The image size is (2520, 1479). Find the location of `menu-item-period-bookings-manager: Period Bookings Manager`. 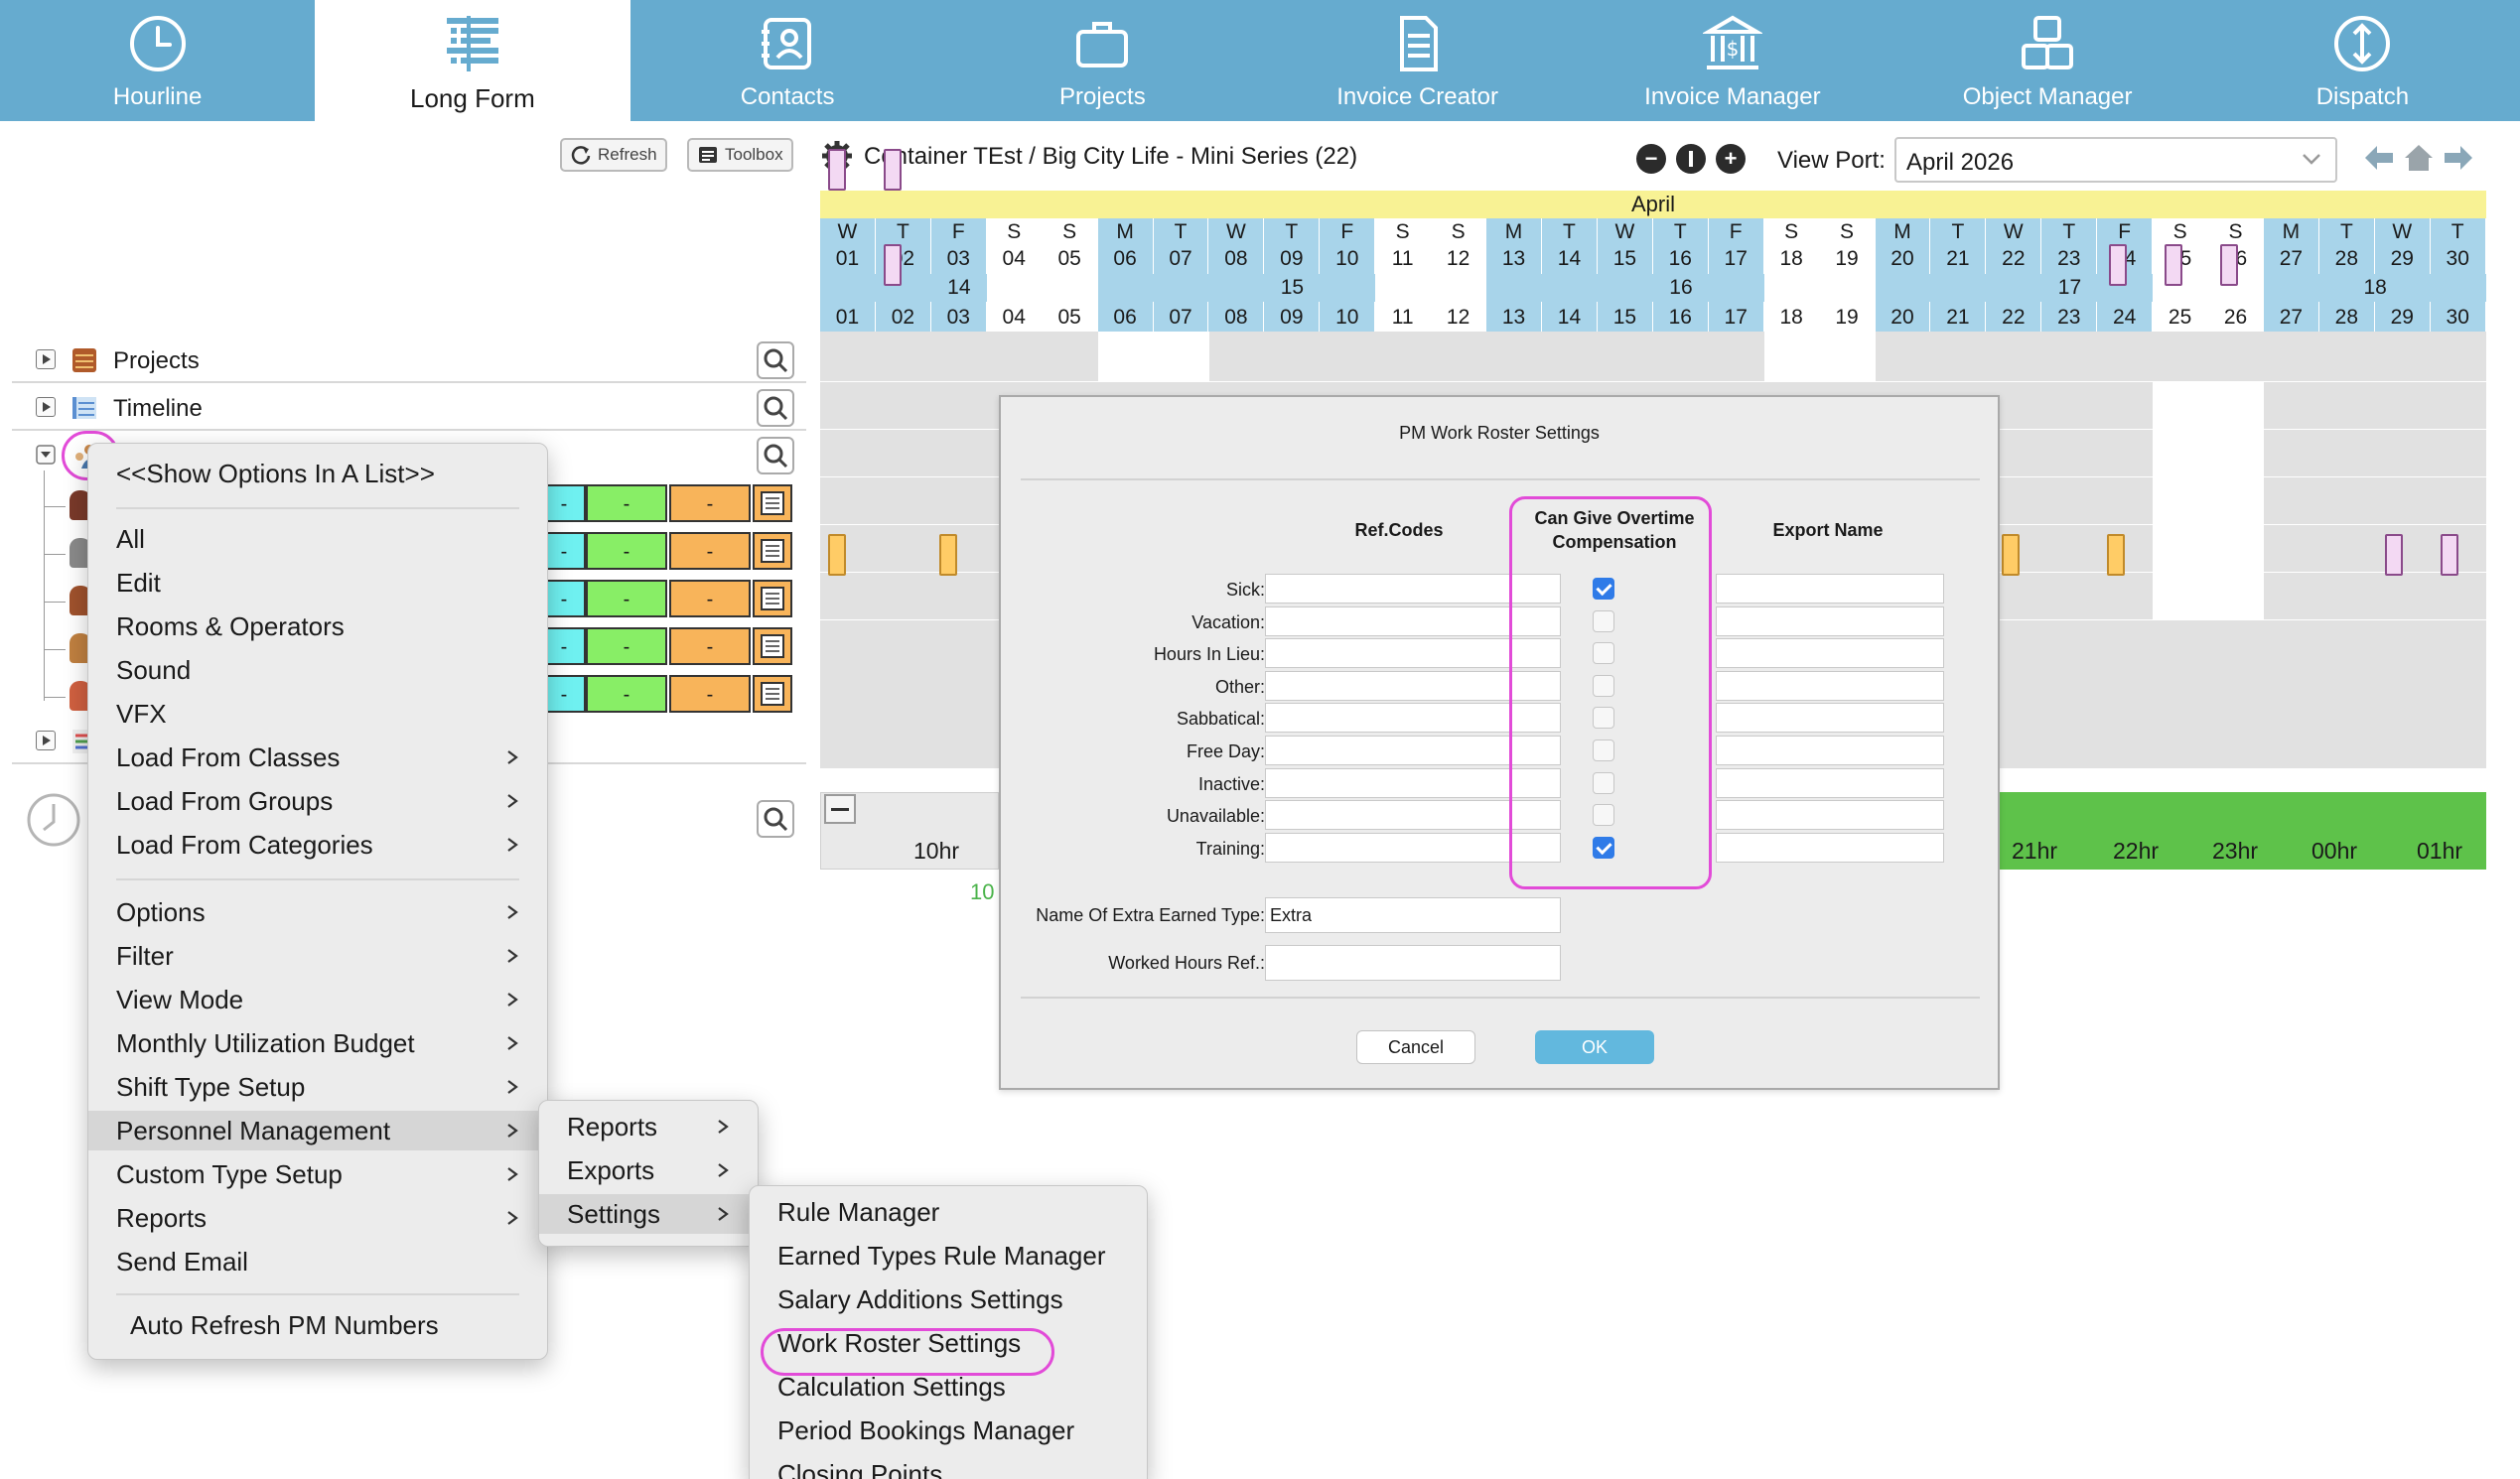

menu-item-period-bookings-manager: Period Bookings Manager is located at coordinates (948, 1430).